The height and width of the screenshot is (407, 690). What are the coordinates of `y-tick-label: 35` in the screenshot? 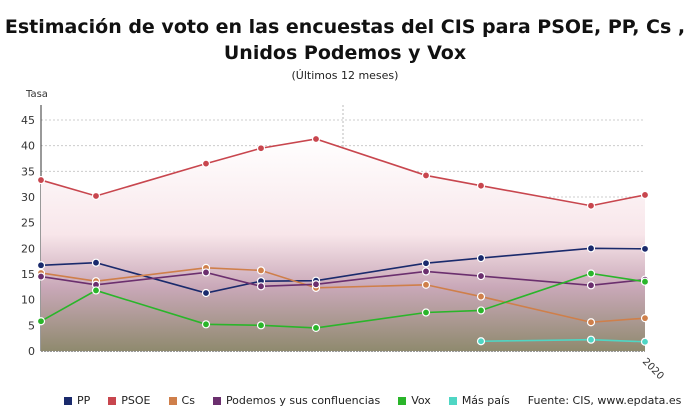 It's located at (28, 171).